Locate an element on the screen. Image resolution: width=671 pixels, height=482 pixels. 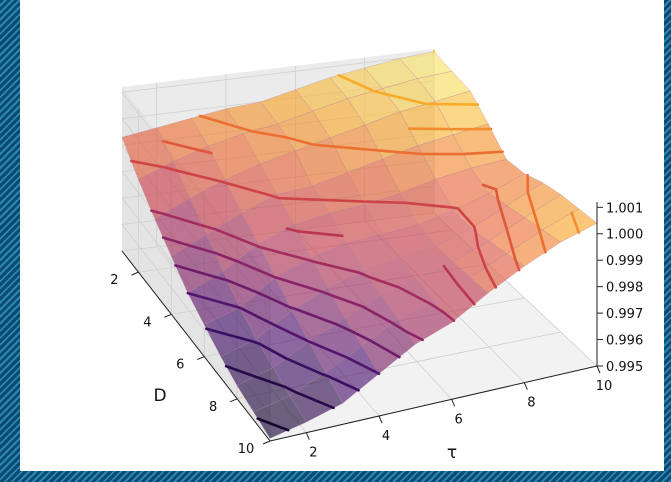
y-tick-label: 4 is located at coordinates (147, 322).